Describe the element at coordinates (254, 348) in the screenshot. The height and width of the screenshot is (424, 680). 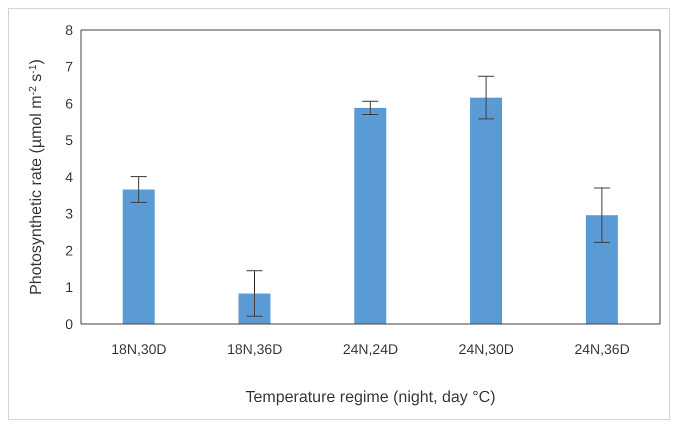
I see `x-tick-label: 18N,36D` at that location.